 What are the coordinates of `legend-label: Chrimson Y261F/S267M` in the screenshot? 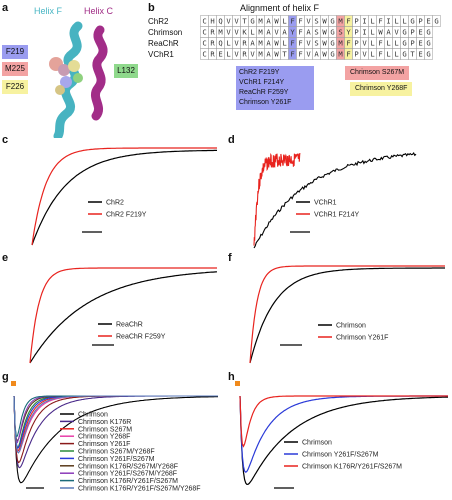 It's located at (340, 455).